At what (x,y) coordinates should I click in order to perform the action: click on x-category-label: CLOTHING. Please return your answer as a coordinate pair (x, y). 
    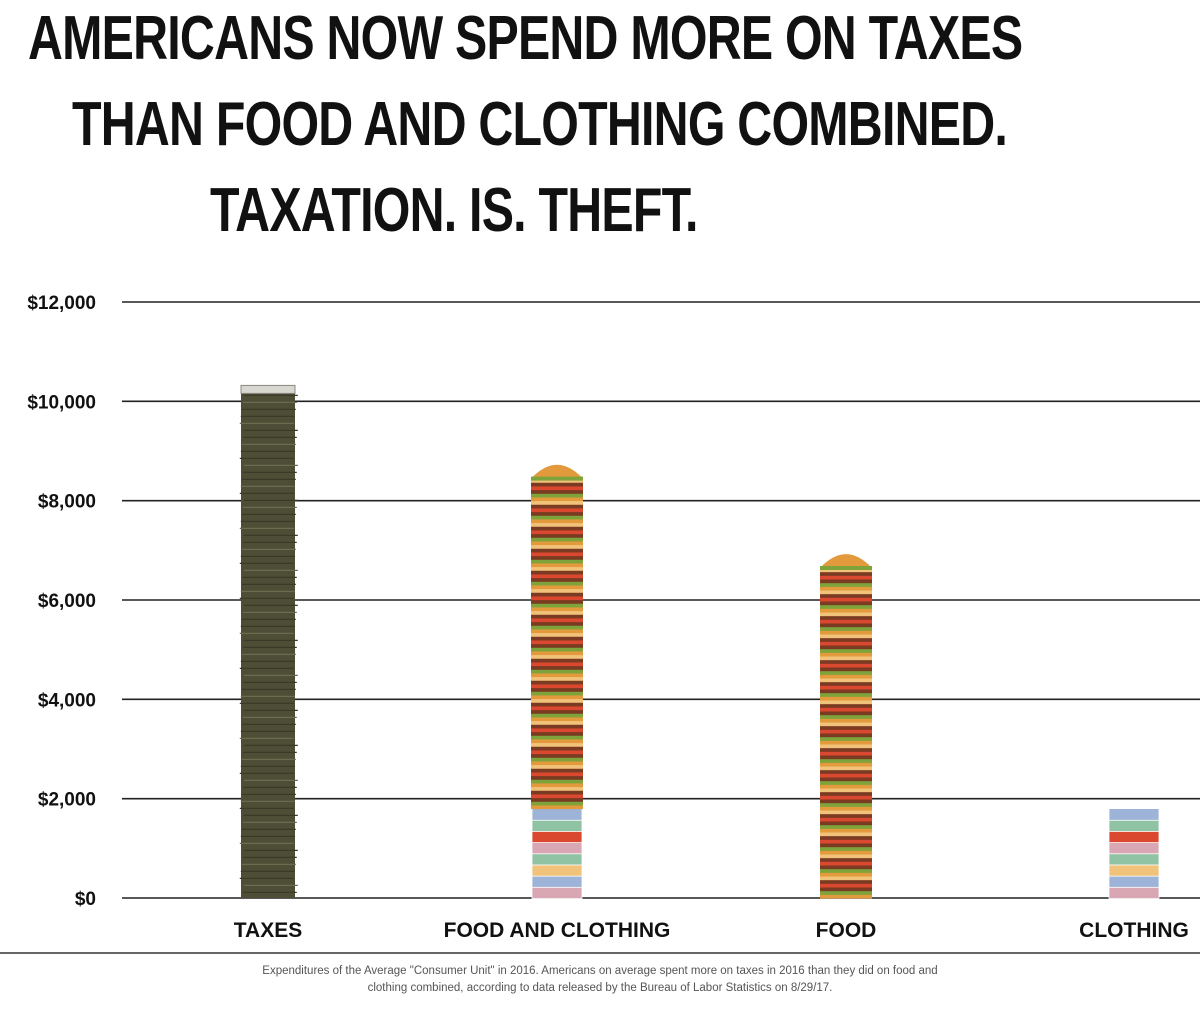
    Looking at the image, I should click on (1134, 930).